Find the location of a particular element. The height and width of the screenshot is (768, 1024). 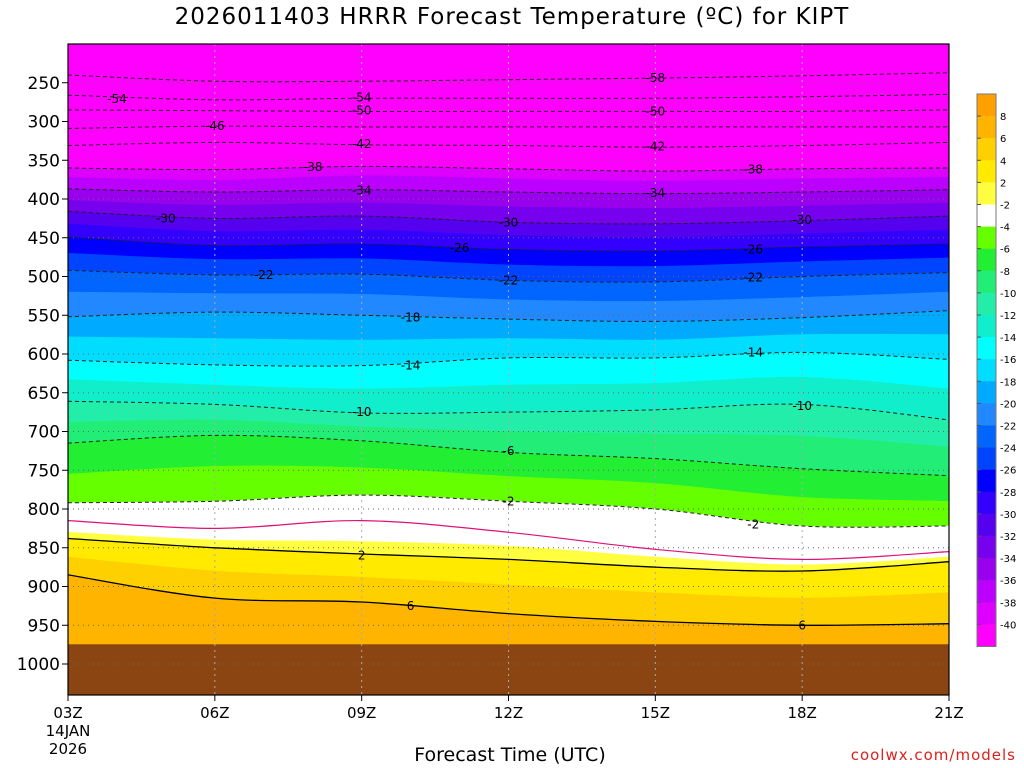

x-axis-title: Forecast Time (UTC) is located at coordinates (510, 755).